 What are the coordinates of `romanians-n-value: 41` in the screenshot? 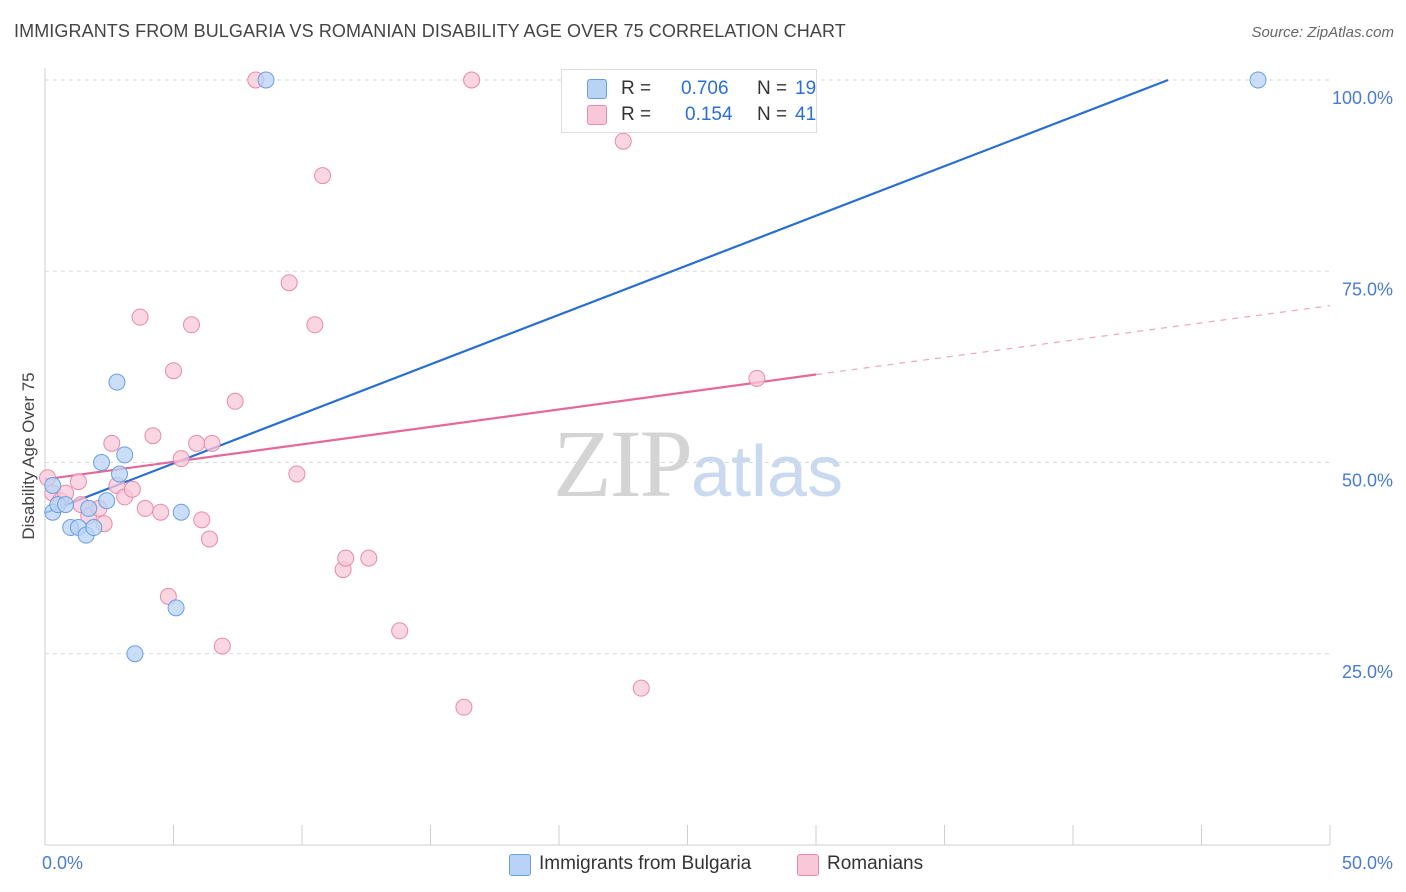 It's located at (806, 114).